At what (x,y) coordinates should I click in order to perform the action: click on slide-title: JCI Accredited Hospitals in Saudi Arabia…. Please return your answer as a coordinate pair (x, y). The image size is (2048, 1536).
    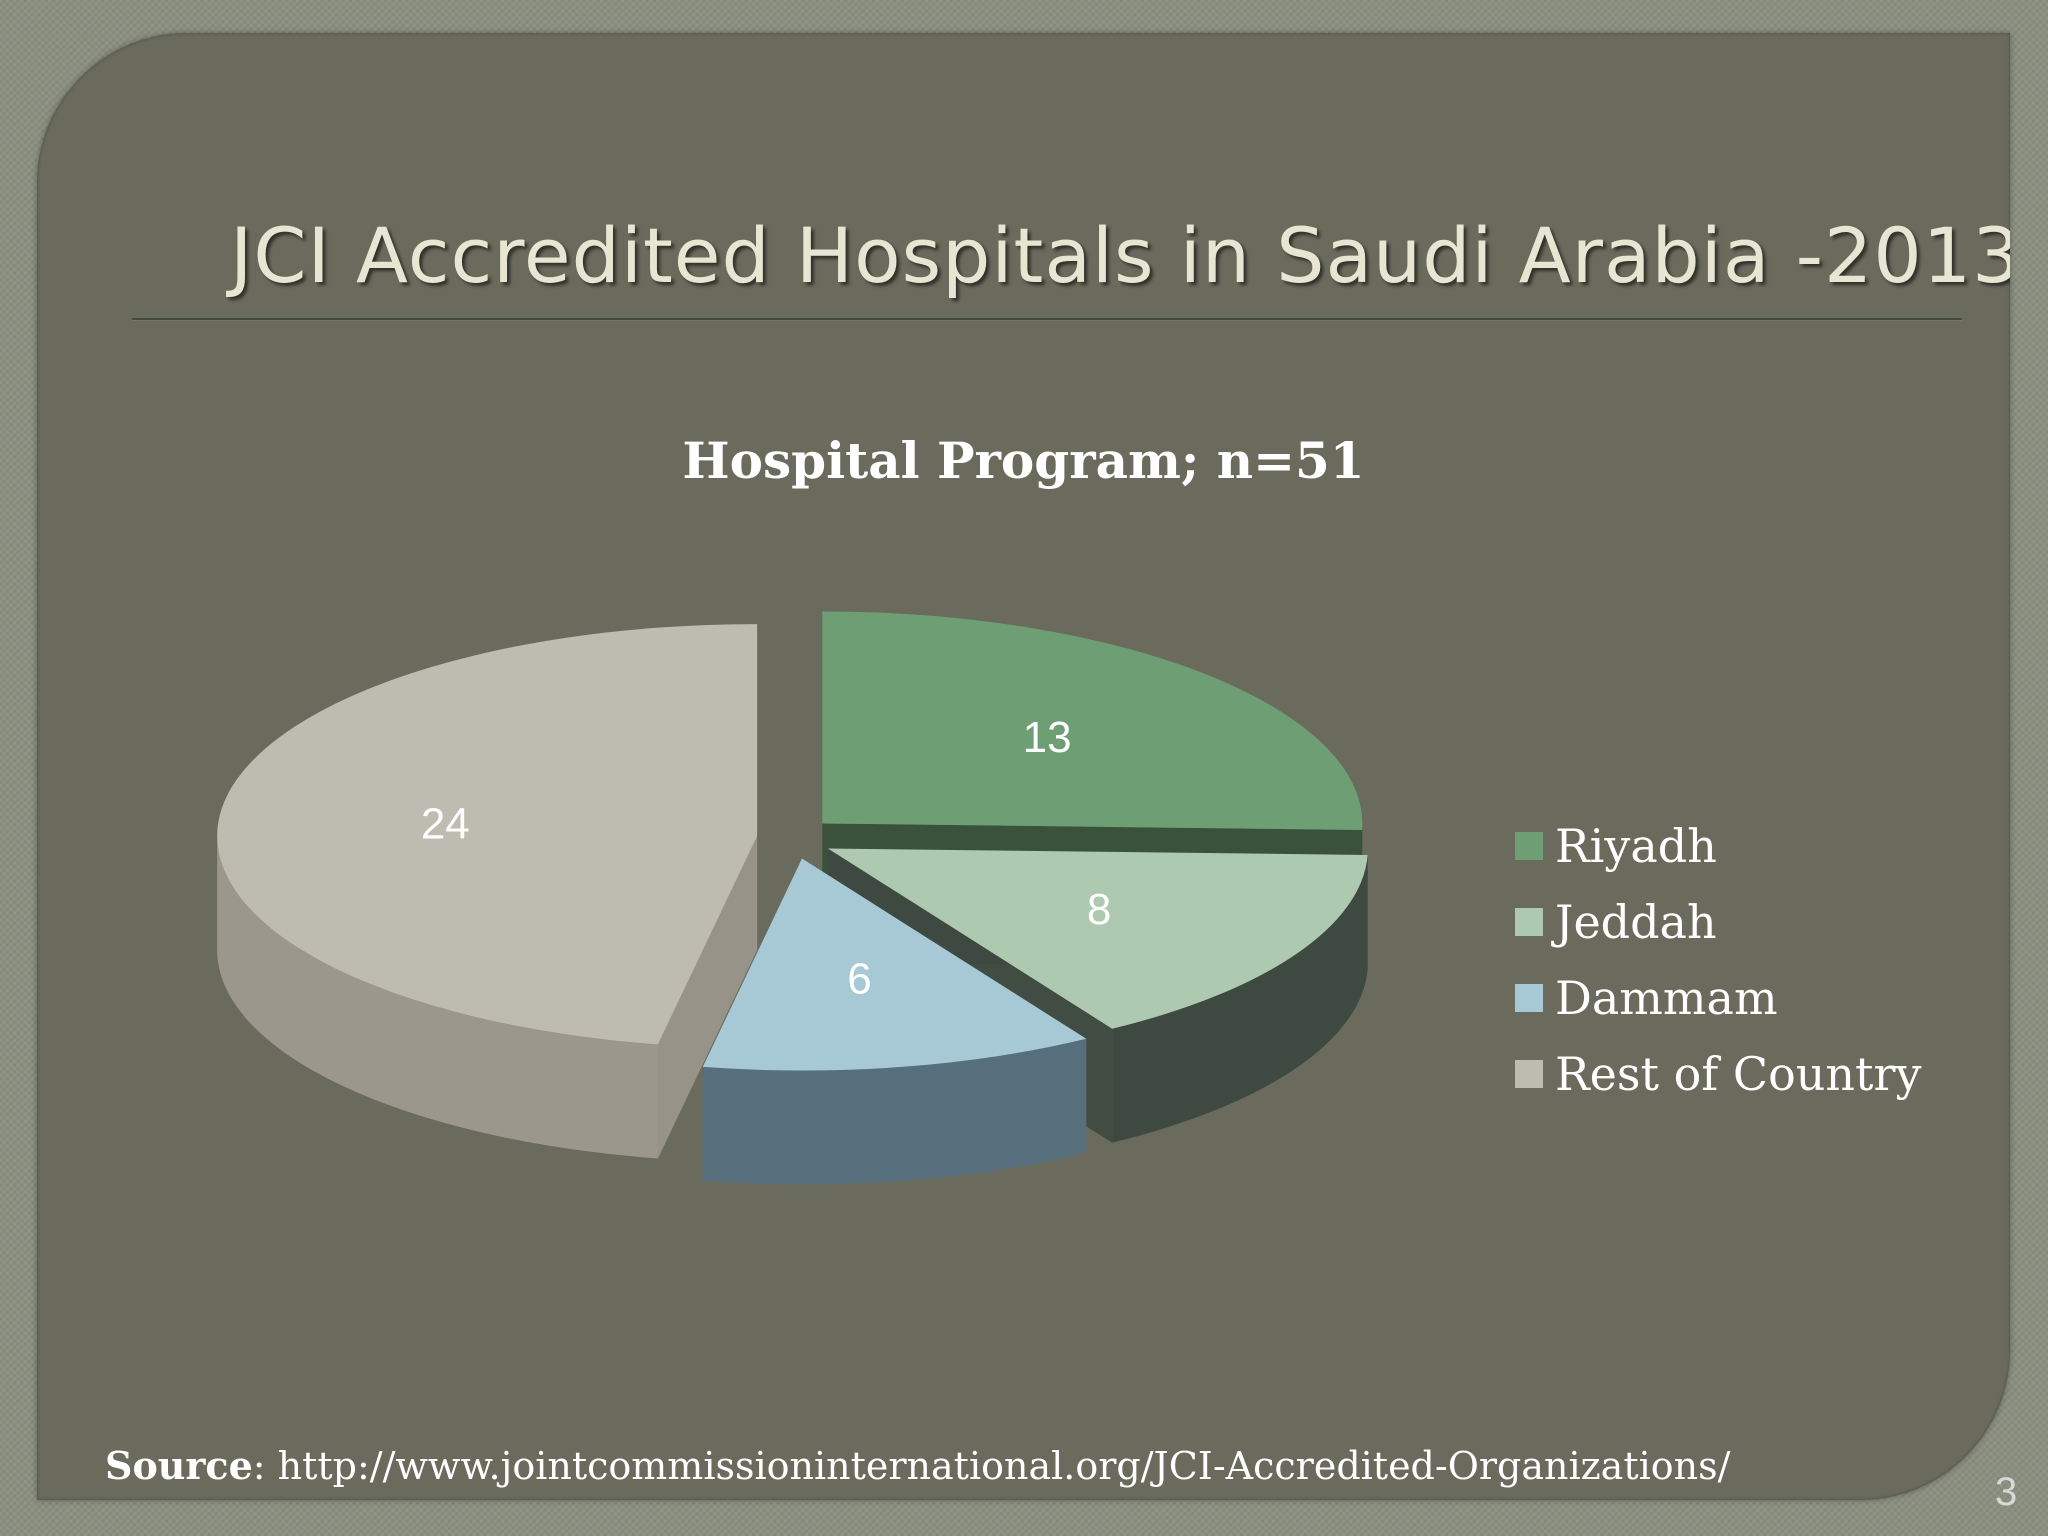
    Looking at the image, I should click on (1120, 255).